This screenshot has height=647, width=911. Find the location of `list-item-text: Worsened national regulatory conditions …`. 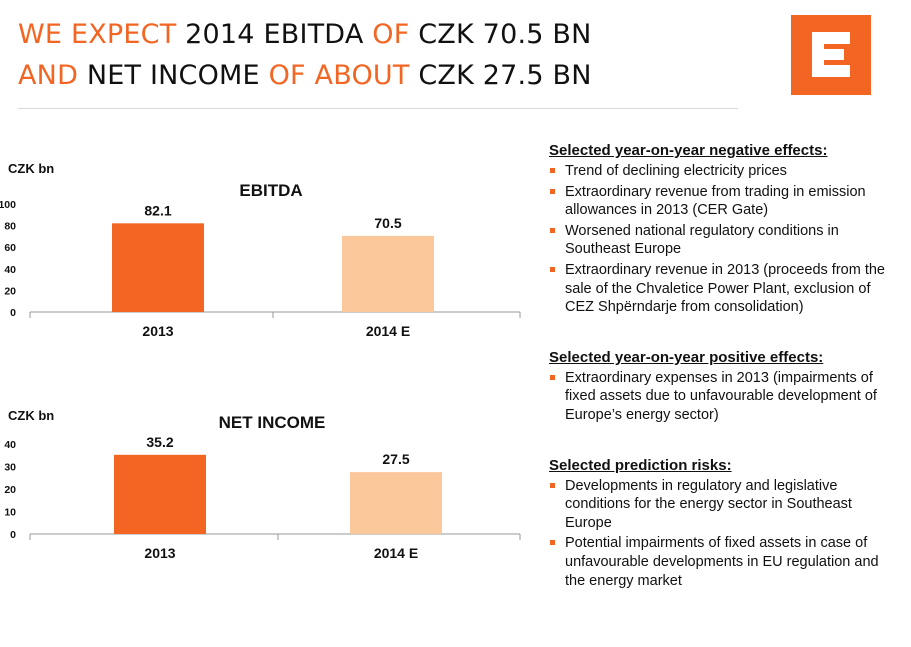

list-item-text: Worsened national regulatory conditions … is located at coordinates (702, 240).